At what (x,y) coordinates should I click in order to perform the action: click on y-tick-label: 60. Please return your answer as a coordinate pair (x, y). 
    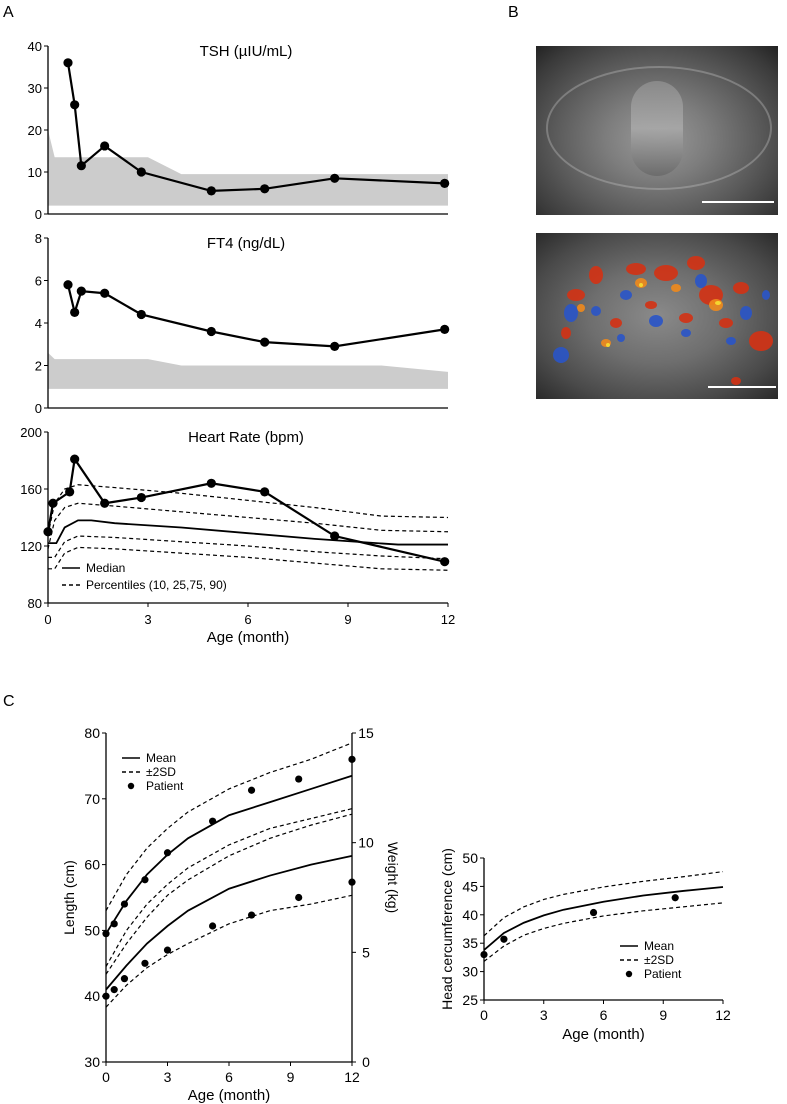
    Looking at the image, I should click on (92, 865).